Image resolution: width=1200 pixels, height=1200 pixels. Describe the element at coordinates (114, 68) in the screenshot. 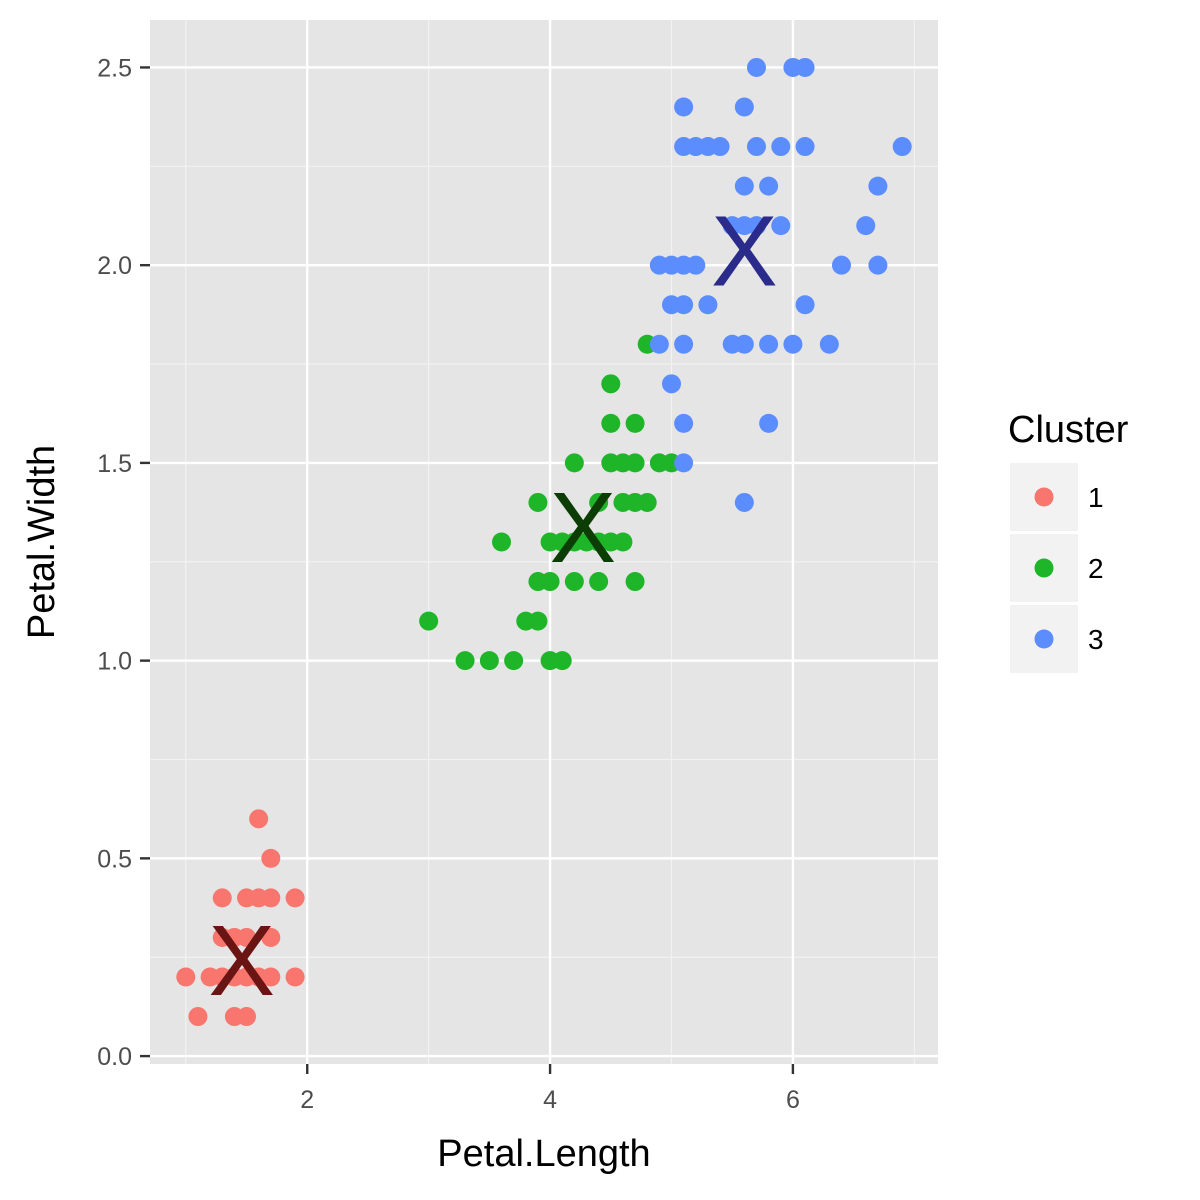

I see `y-tick-label-5: 2.5` at that location.